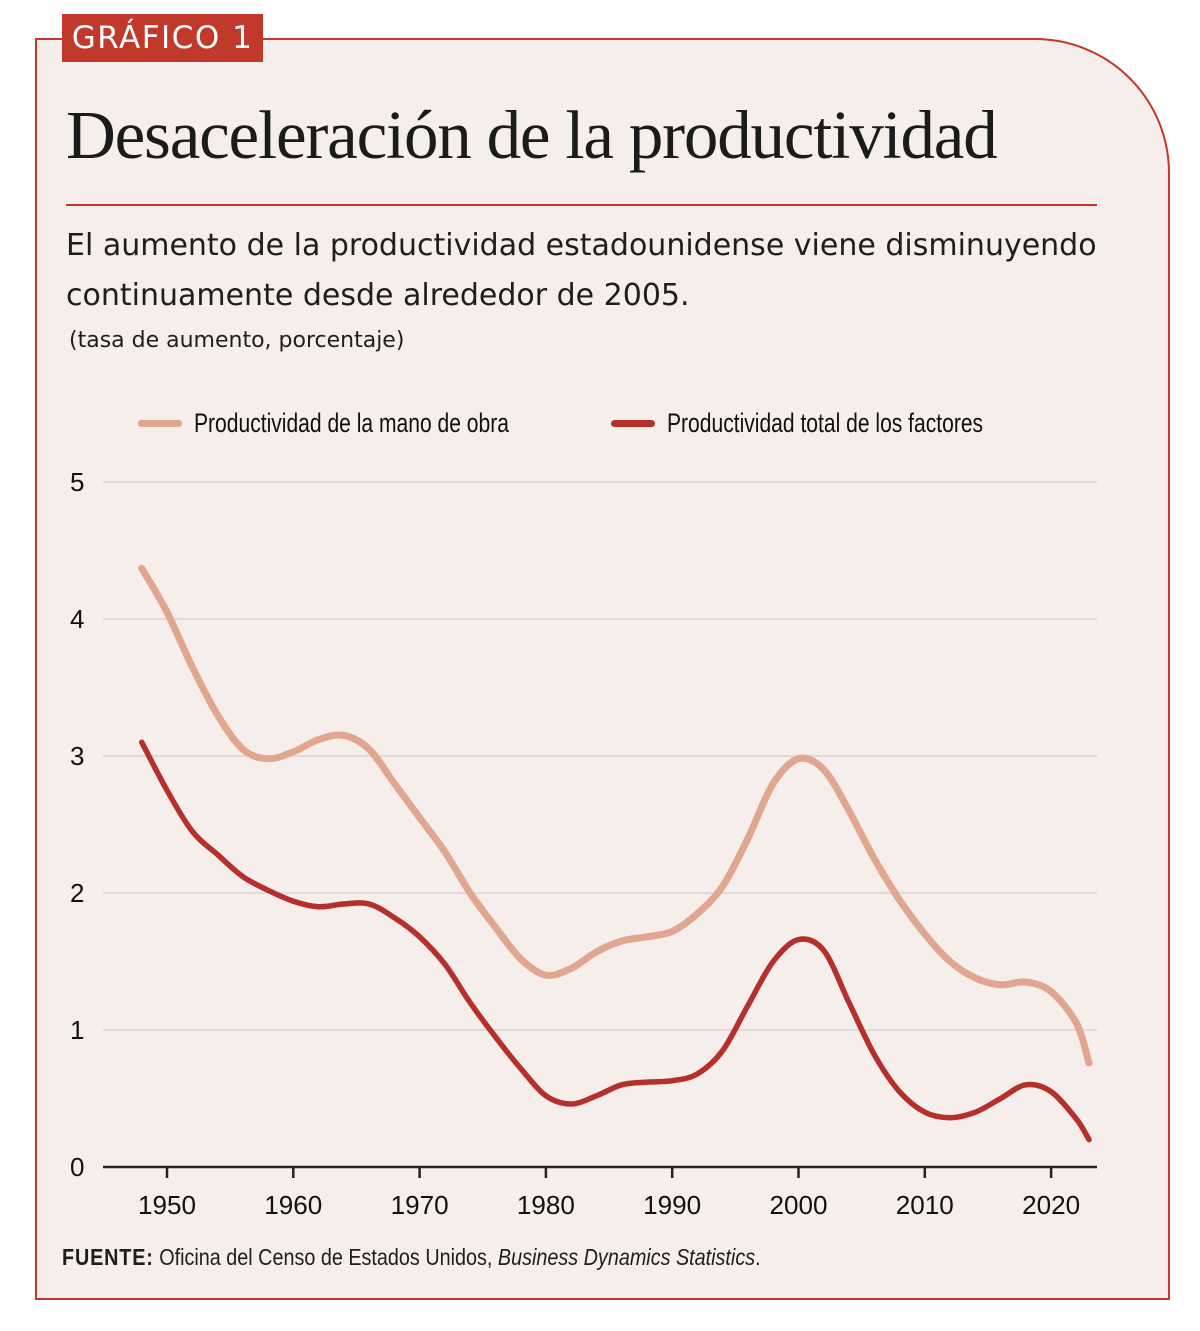 The width and height of the screenshot is (1200, 1331). Describe the element at coordinates (162, 38) in the screenshot. I see `chart-number-badge: GRÁFICO 1` at that location.